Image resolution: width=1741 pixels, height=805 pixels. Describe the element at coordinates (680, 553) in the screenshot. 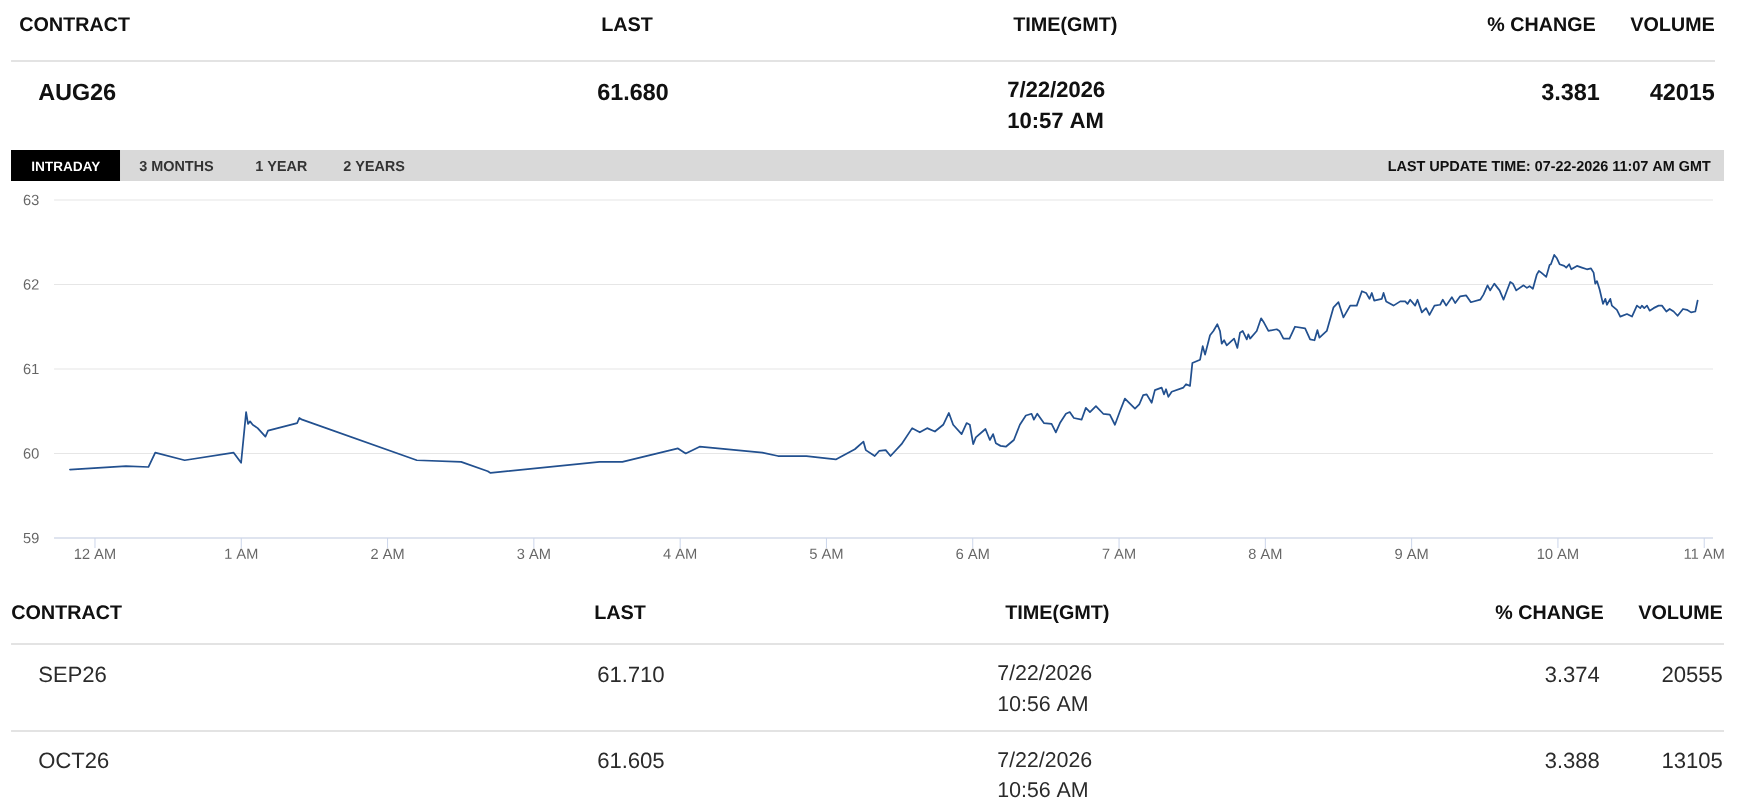

I see `x-tick-label: 4 AM` at that location.